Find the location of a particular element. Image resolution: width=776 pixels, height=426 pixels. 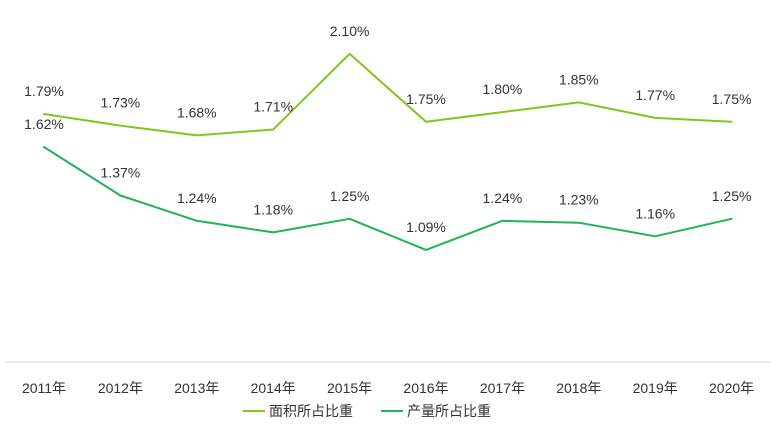

legend: 面积所占比重 产量所占比重 is located at coordinates (367, 411).